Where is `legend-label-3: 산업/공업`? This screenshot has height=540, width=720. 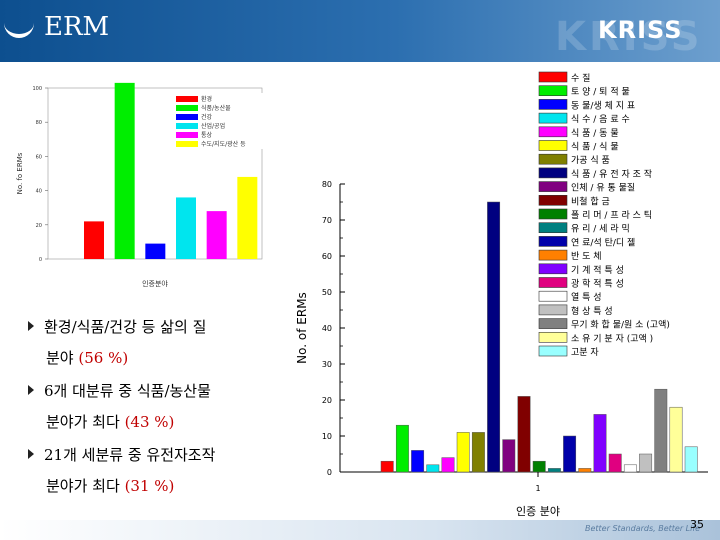 legend-label-3: 산업/공업 is located at coordinates (213, 126).